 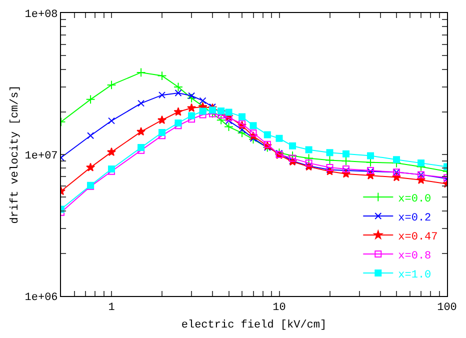 What do you see at coordinates (415, 256) in the screenshot?
I see `legend-label: x=0.8` at bounding box center [415, 256].